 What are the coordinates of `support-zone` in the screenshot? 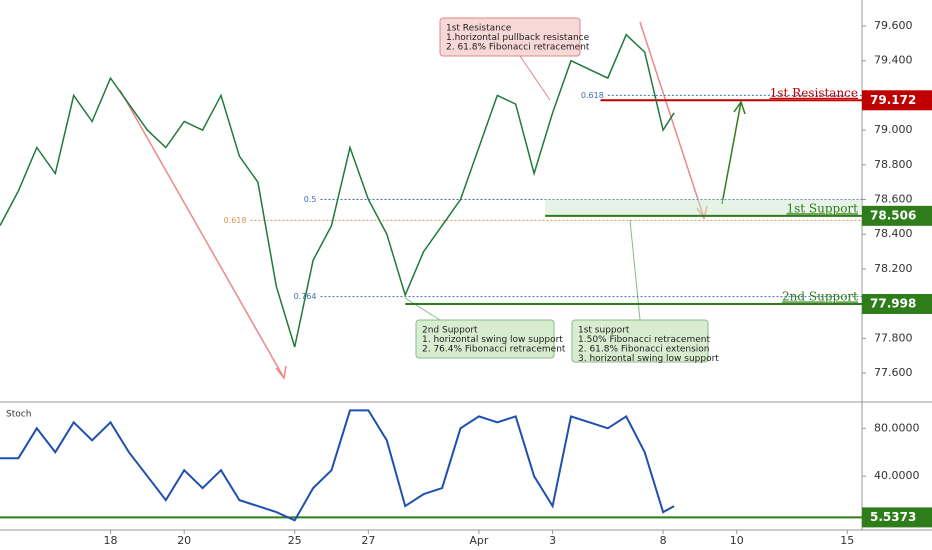 It's located at (703, 207).